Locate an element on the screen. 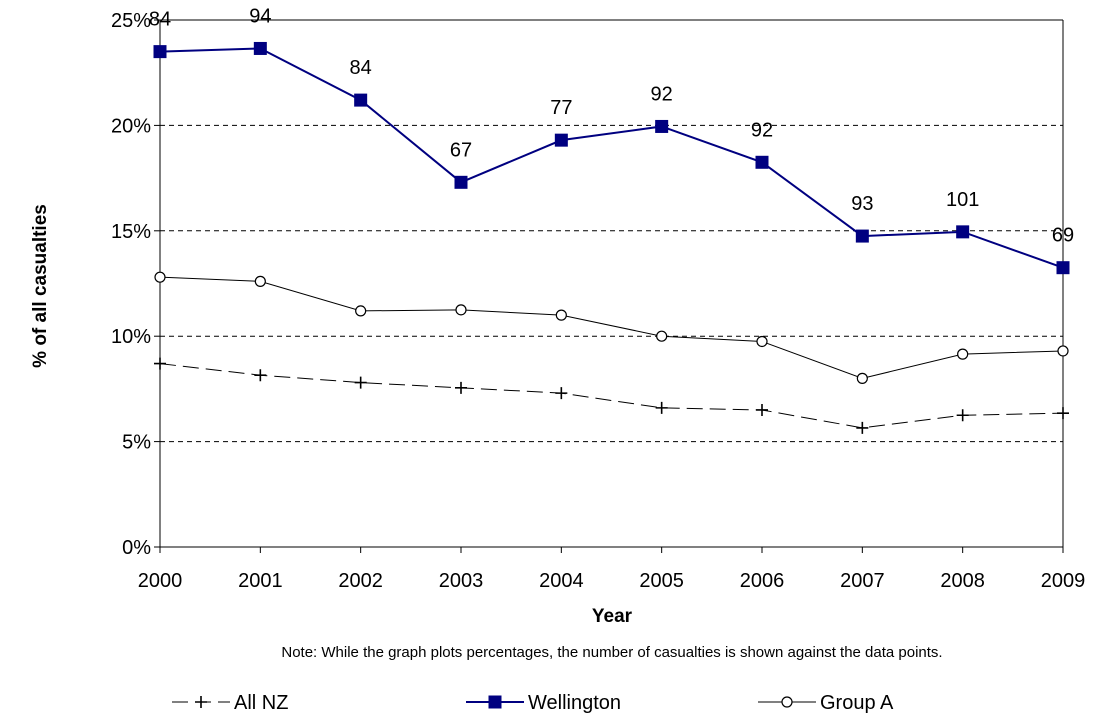  data-label: 101 is located at coordinates (962, 200).